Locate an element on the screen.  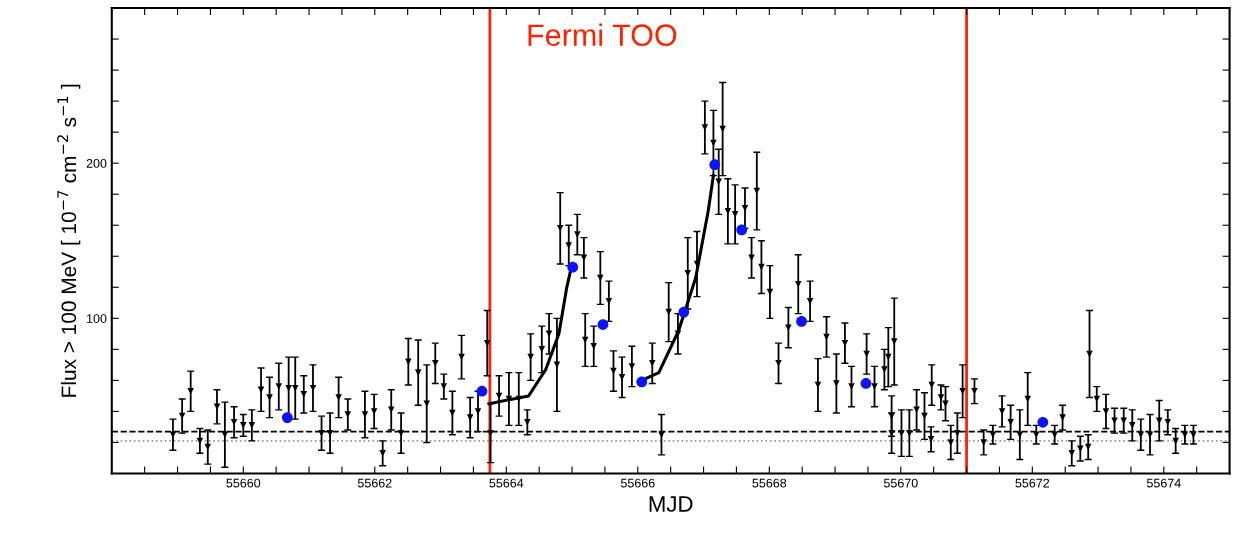
y-tick-label: 100 is located at coordinates (97, 318).